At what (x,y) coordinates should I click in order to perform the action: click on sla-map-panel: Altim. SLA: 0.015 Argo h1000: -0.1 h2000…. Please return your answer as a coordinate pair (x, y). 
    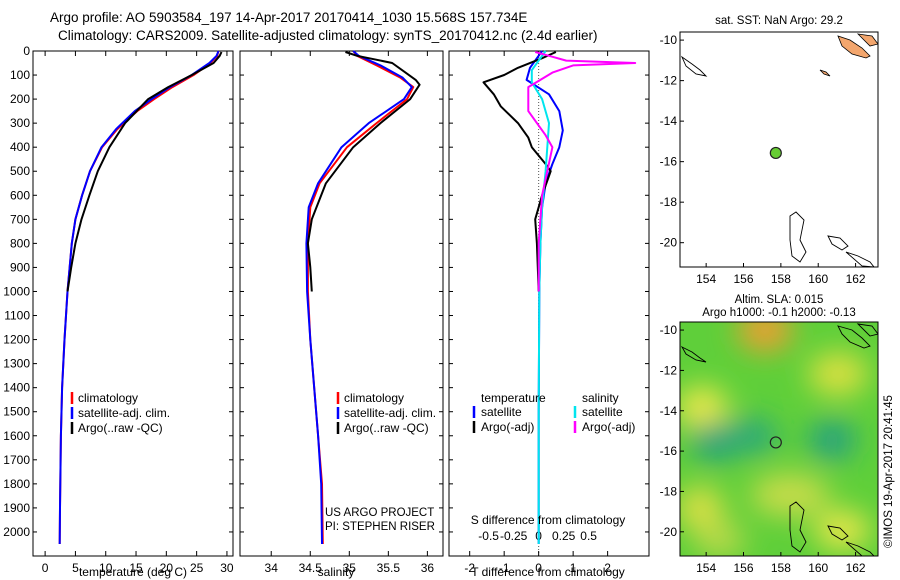
    Looking at the image, I should click on (769, 434).